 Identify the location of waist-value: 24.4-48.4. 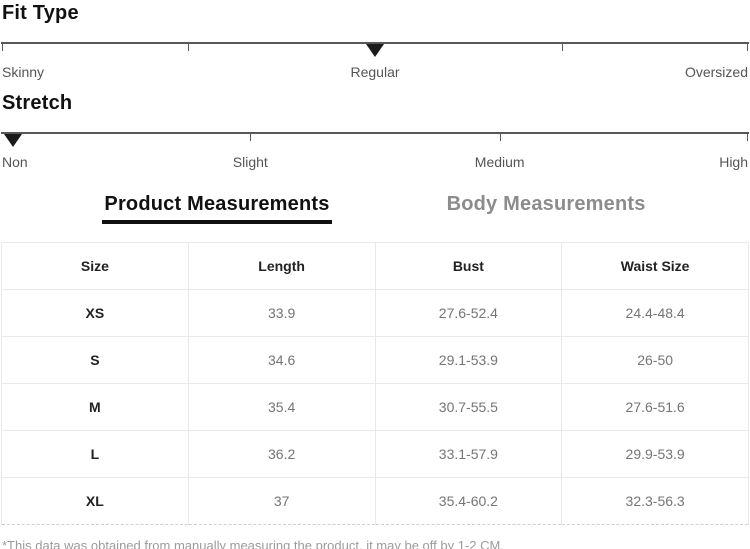
(655, 313).